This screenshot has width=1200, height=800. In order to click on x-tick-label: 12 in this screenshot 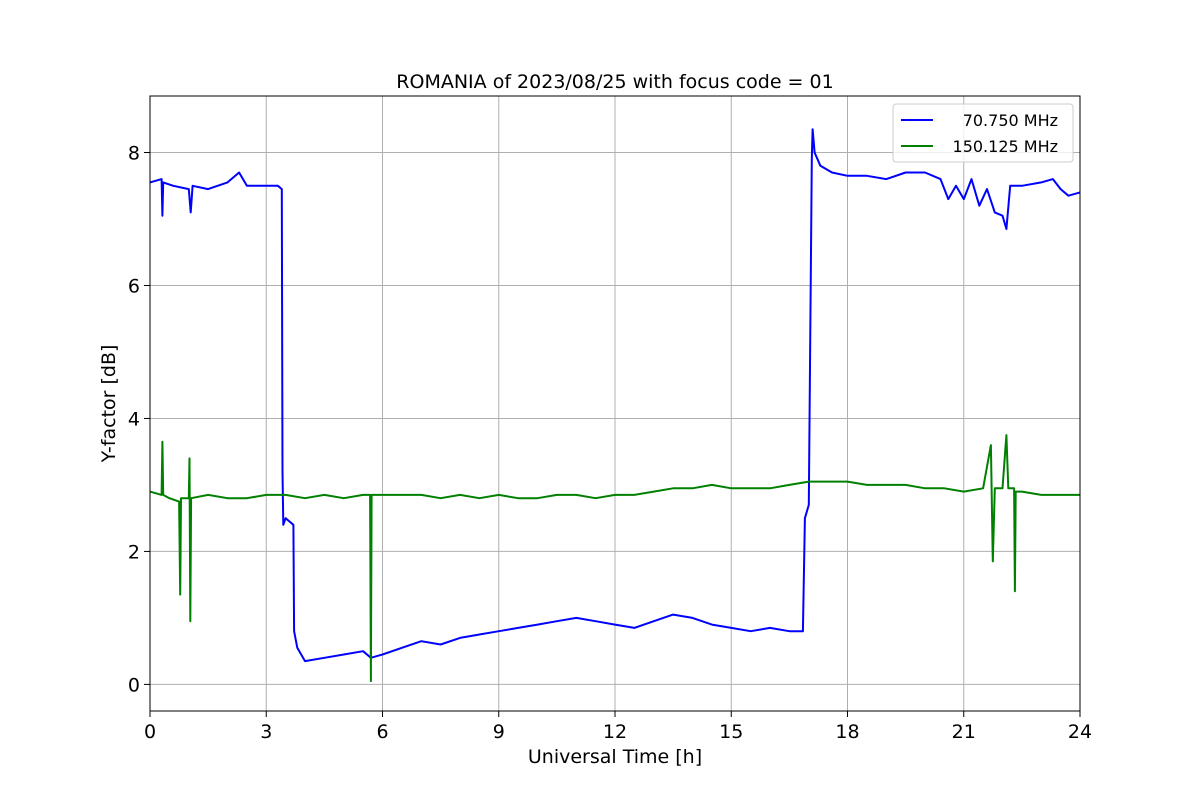, I will do `click(615, 732)`.